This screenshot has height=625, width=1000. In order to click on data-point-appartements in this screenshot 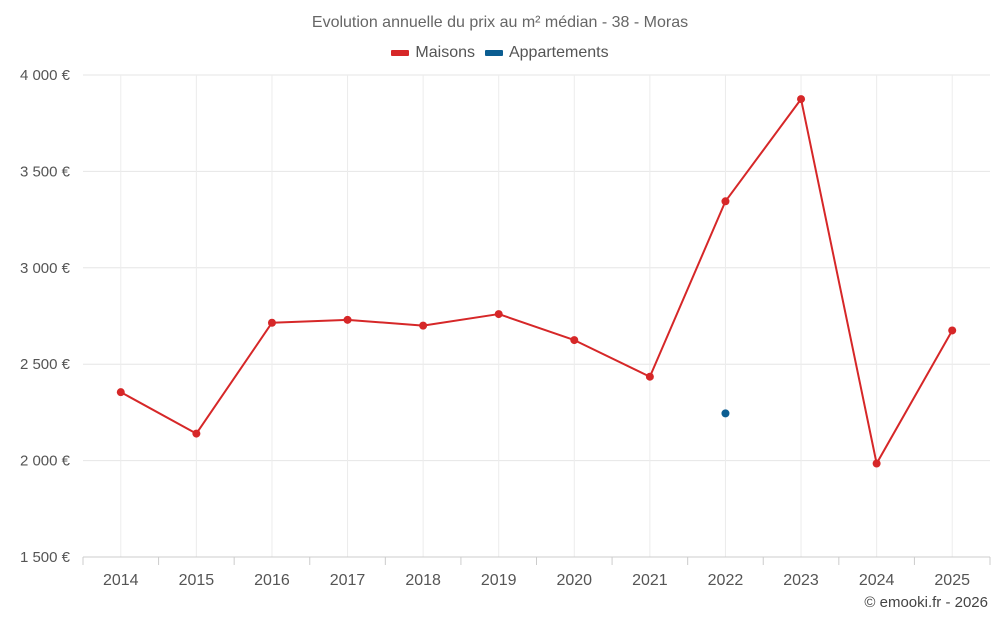, I will do `click(725, 413)`.